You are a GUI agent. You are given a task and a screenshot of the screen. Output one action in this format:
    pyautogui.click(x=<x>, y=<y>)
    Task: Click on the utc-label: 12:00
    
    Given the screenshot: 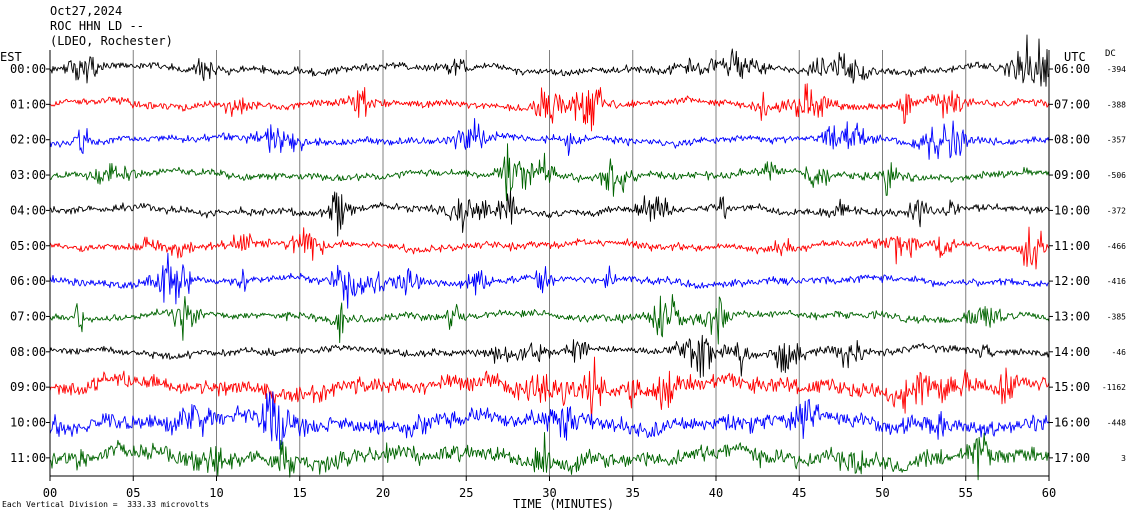 What is the action you would take?
    pyautogui.click(x=1072, y=281)
    